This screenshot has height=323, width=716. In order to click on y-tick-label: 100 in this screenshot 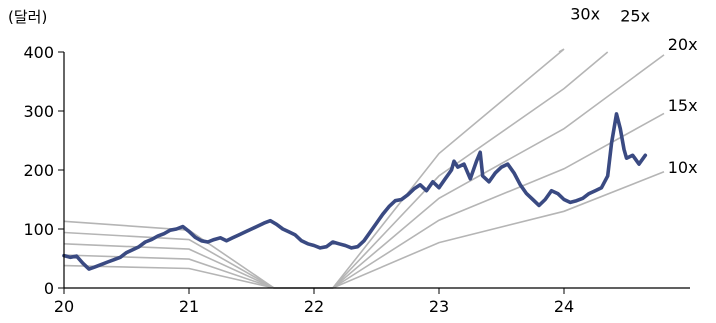, I will do `click(38, 229)`.